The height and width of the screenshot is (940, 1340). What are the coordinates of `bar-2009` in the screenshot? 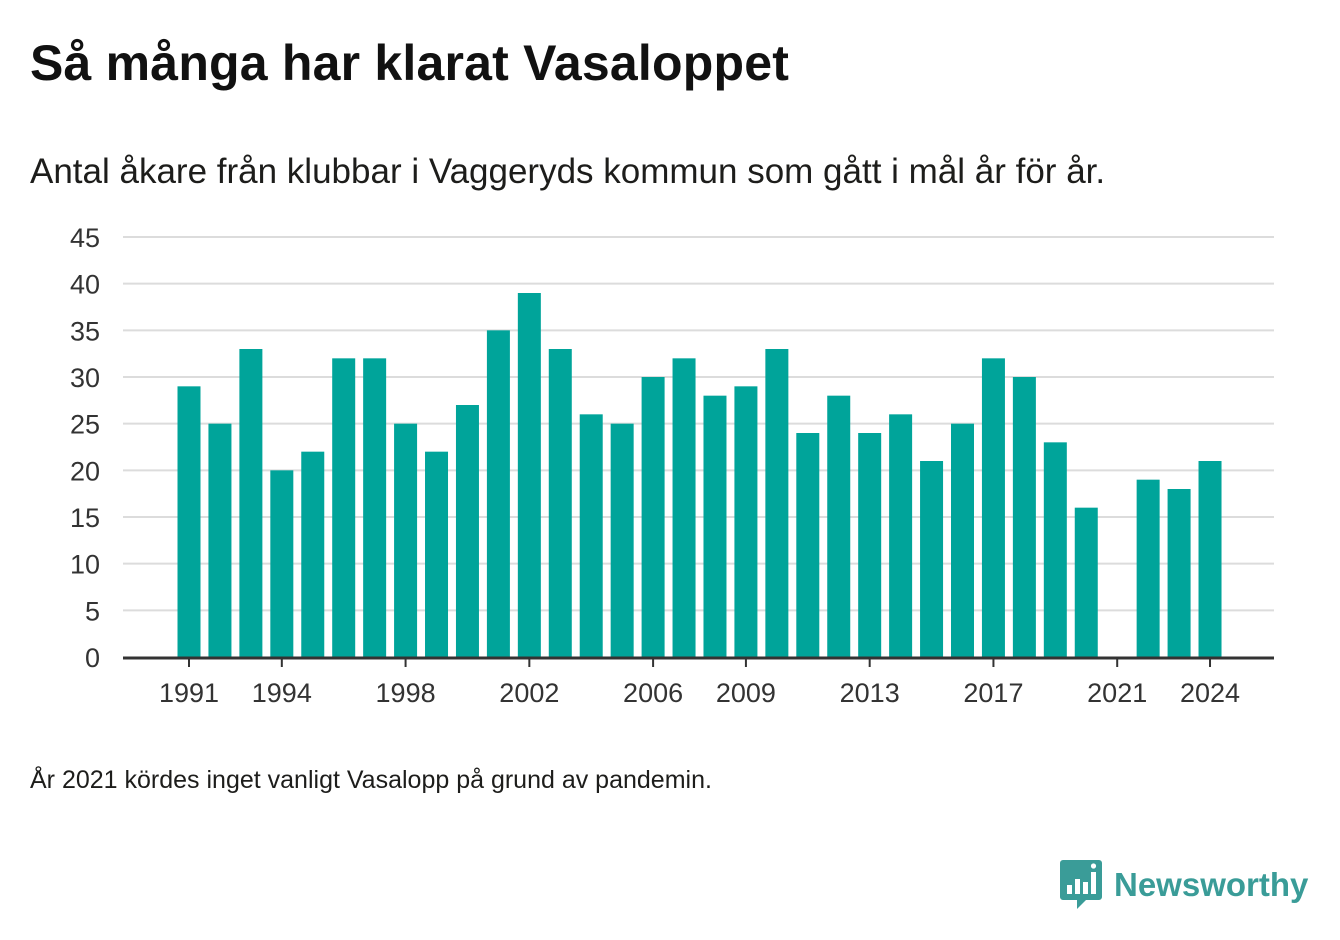 It's located at (746, 521).